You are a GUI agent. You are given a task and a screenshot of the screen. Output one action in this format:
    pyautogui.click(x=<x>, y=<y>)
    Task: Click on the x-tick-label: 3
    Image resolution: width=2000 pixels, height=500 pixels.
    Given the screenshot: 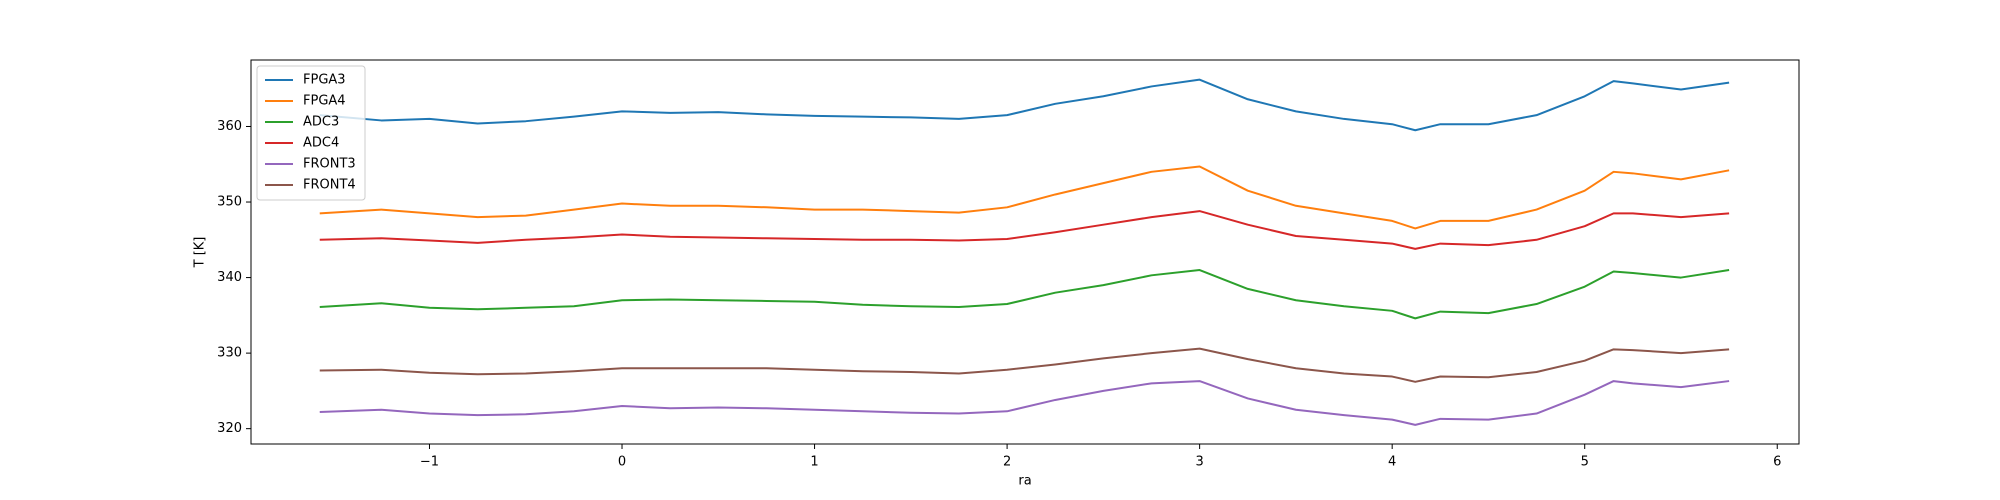 What is the action you would take?
    pyautogui.click(x=1199, y=462)
    